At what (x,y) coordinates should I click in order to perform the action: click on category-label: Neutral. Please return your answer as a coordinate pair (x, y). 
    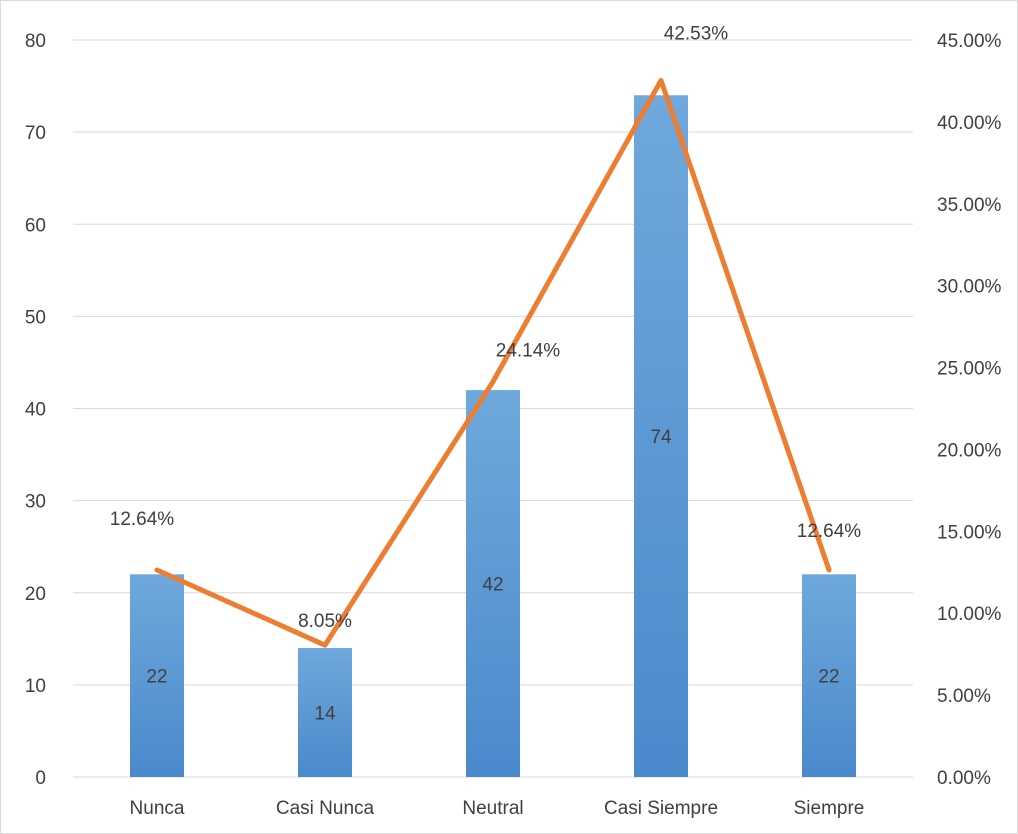
    Looking at the image, I should click on (492, 808).